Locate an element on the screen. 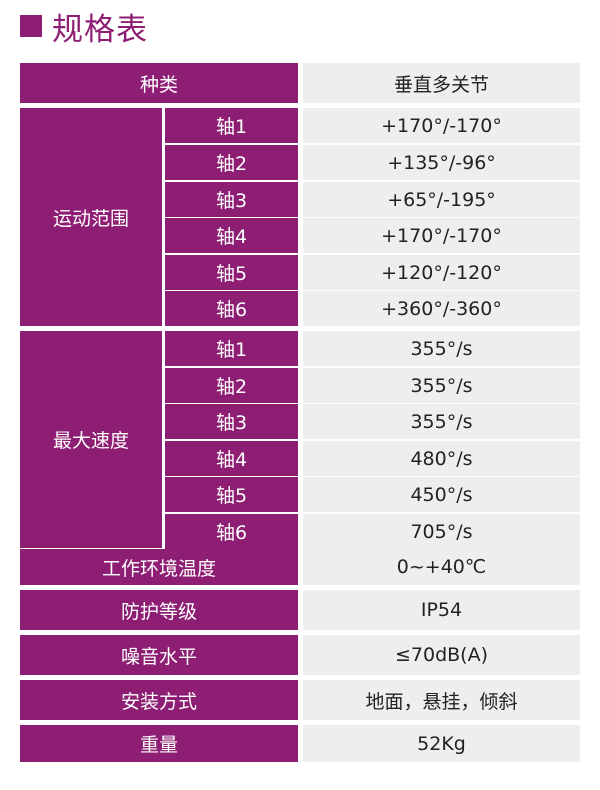 This screenshot has height=790, width=600. speed-value-1: 355°/s is located at coordinates (441, 348).